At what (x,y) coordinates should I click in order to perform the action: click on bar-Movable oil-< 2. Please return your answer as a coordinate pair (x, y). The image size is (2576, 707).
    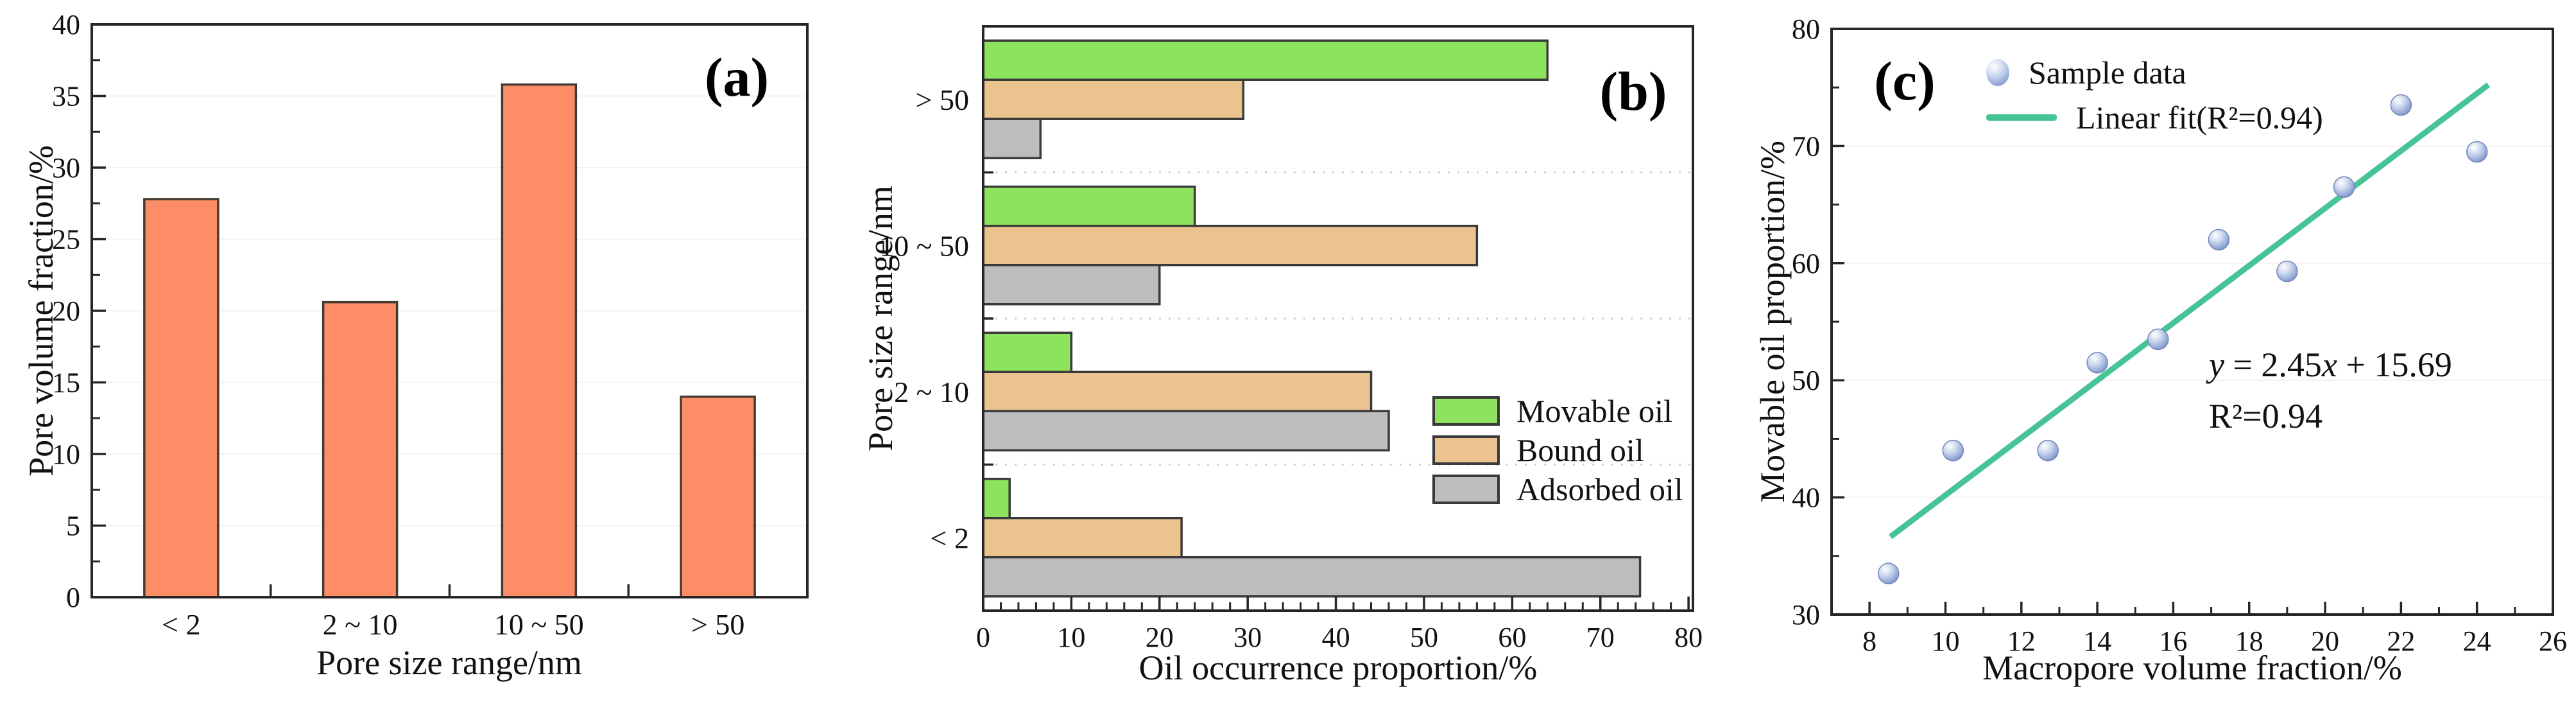
    Looking at the image, I should click on (996, 498).